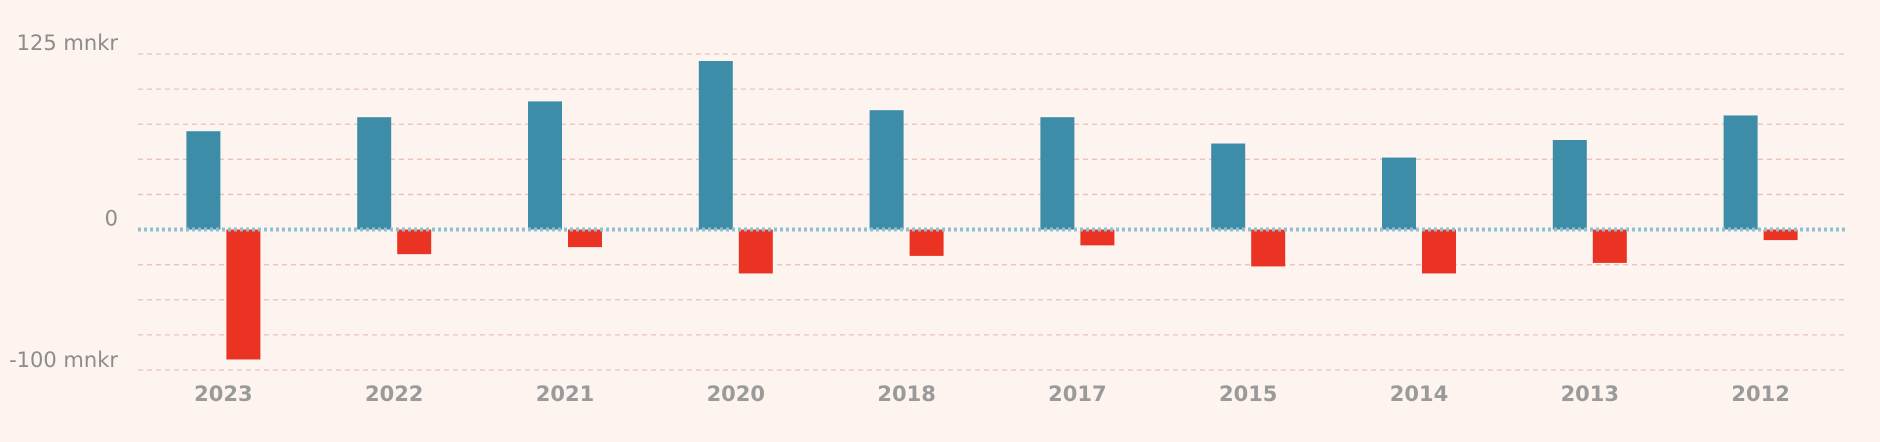  I want to click on bar-negative-2014, so click(1439, 251).